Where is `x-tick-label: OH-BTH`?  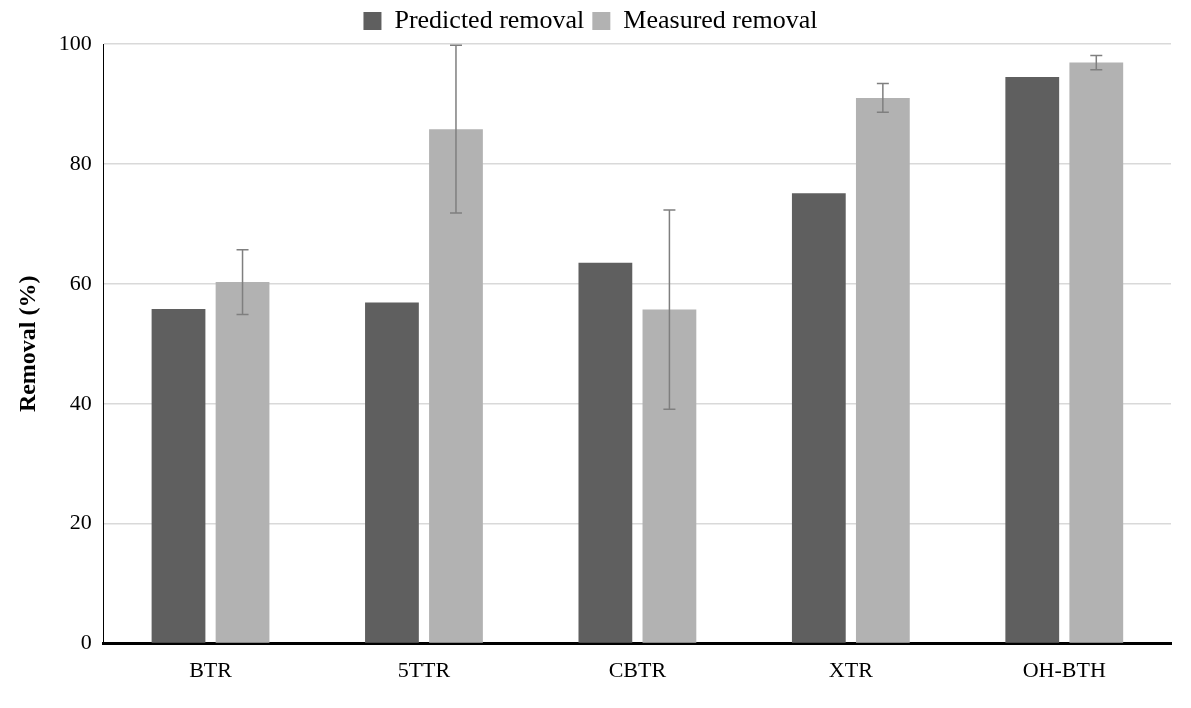 x-tick-label: OH-BTH is located at coordinates (1064, 669).